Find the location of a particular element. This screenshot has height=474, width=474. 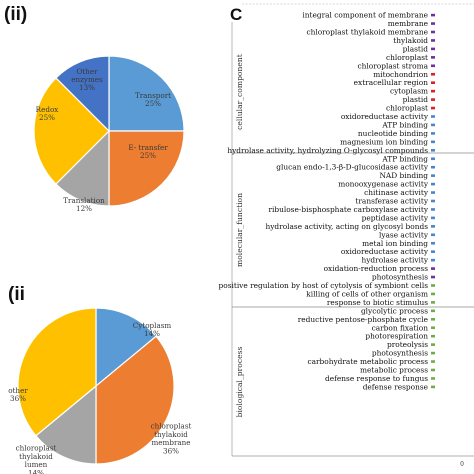

go-term-label: metabolic process is located at coordinates (394, 370).